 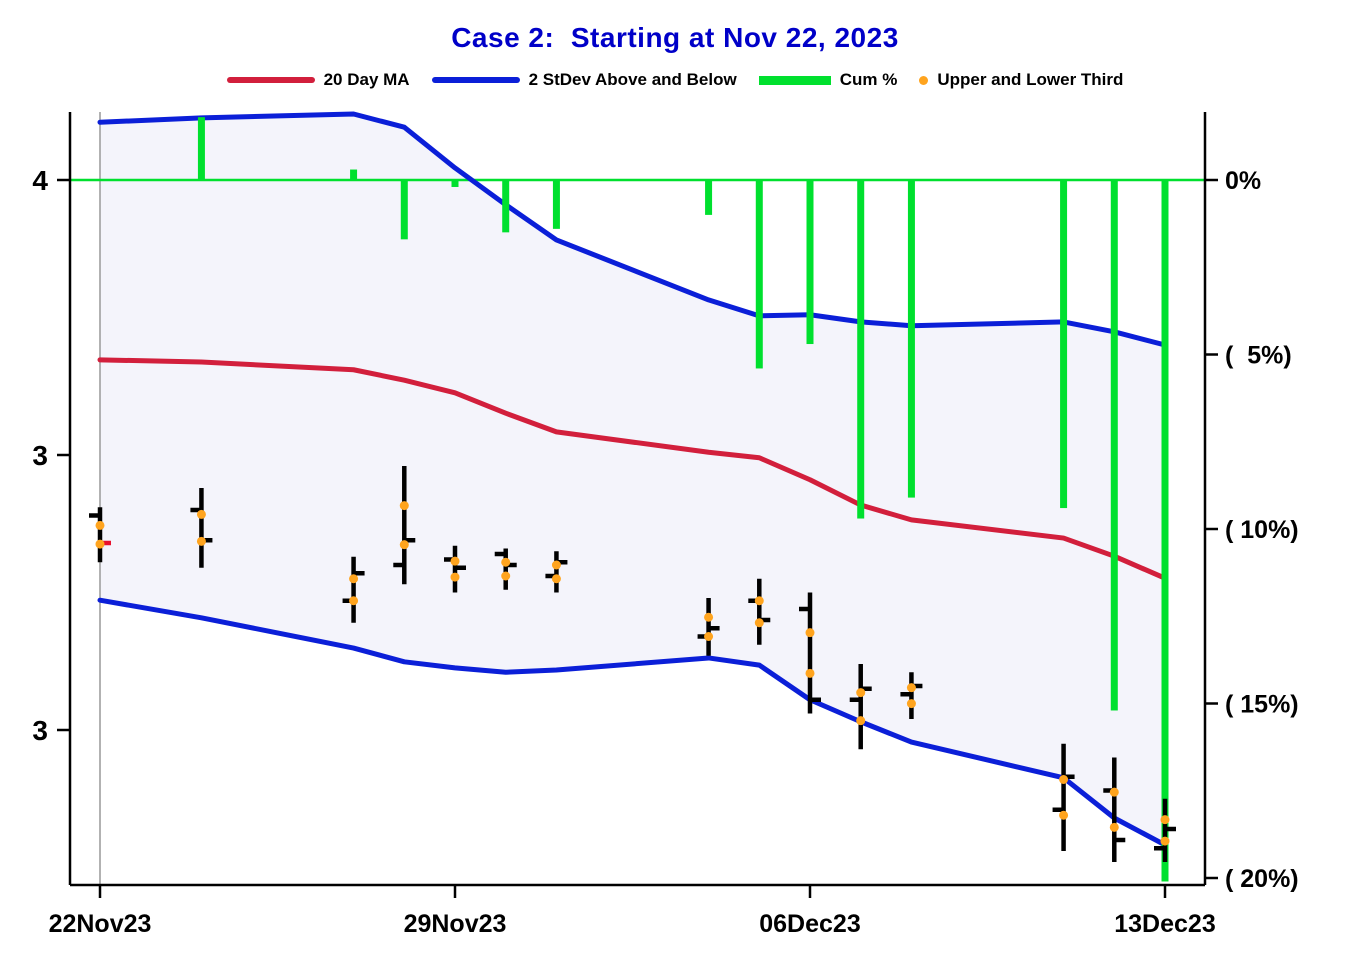 I want to click on thirds-dot-swatch-icon, so click(x=924, y=80).